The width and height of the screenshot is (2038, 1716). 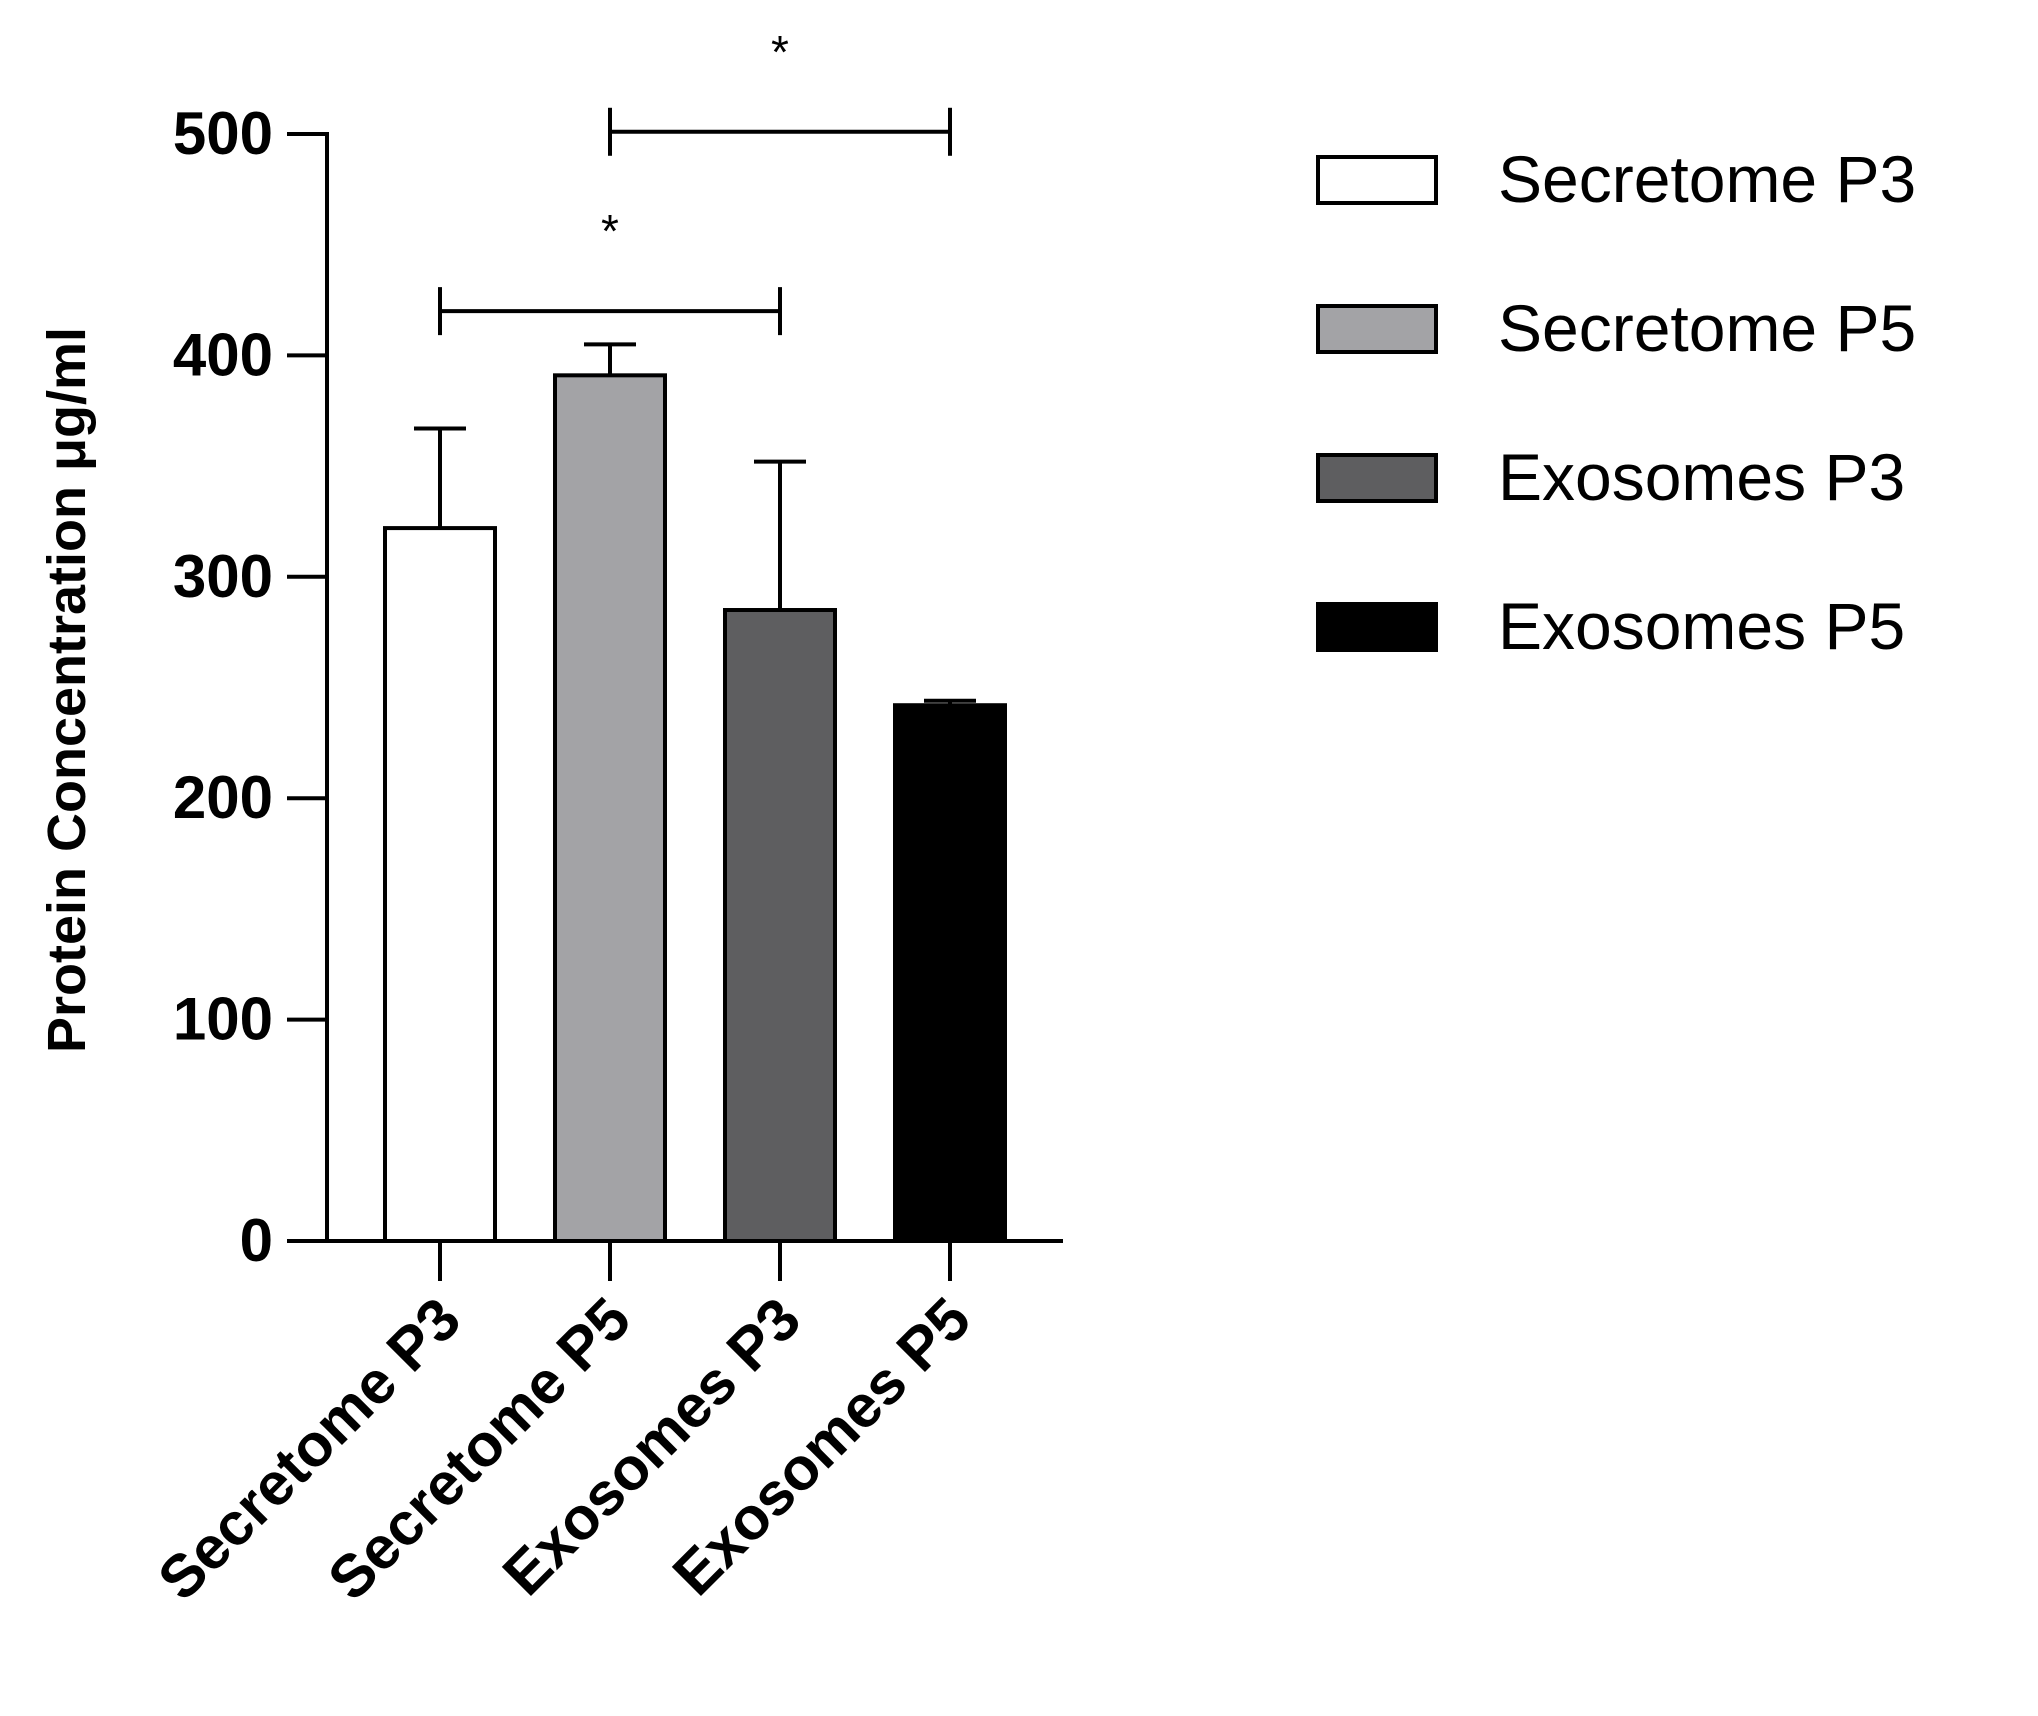 What do you see at coordinates (1707, 328) in the screenshot?
I see `legend-label: Secretome P5` at bounding box center [1707, 328].